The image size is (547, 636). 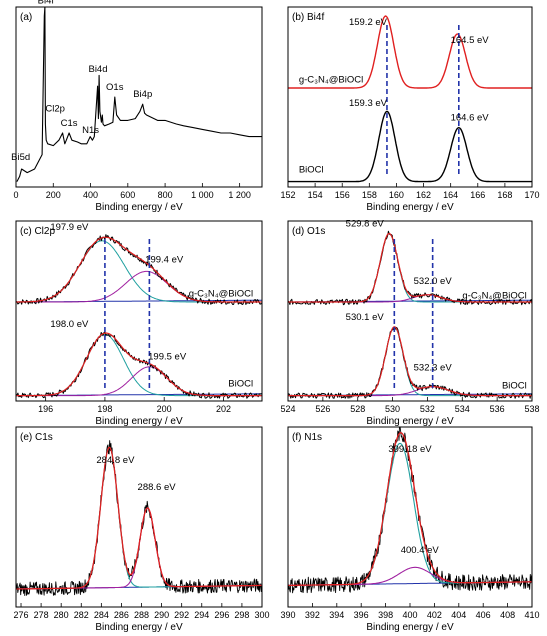 What do you see at coordinates (101, 615) in the screenshot?
I see `x-tick-label-4: 284` at bounding box center [101, 615].